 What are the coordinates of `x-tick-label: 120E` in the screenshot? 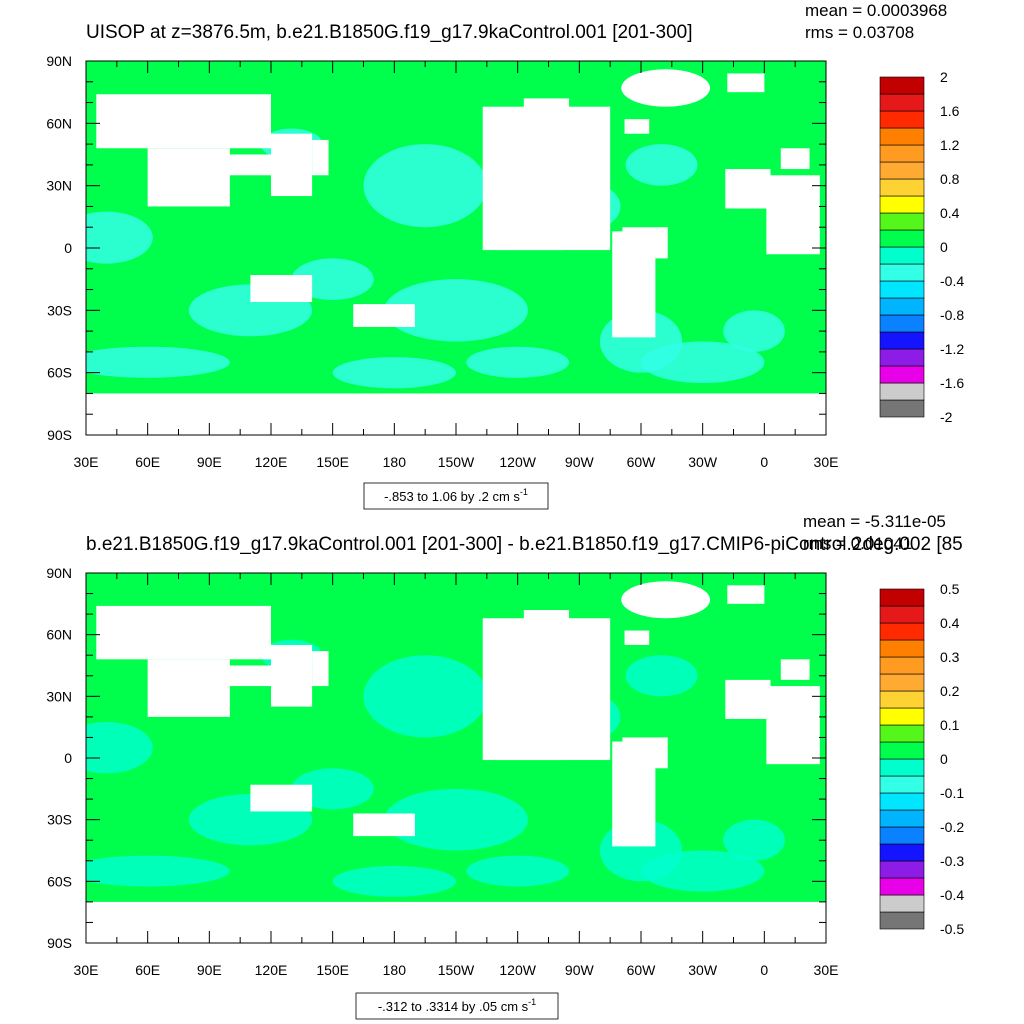 It's located at (271, 462).